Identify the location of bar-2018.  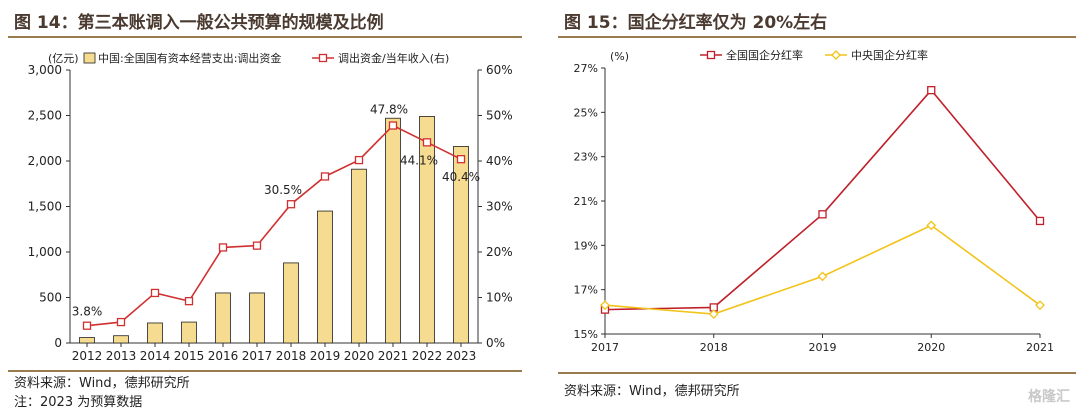
(291, 303).